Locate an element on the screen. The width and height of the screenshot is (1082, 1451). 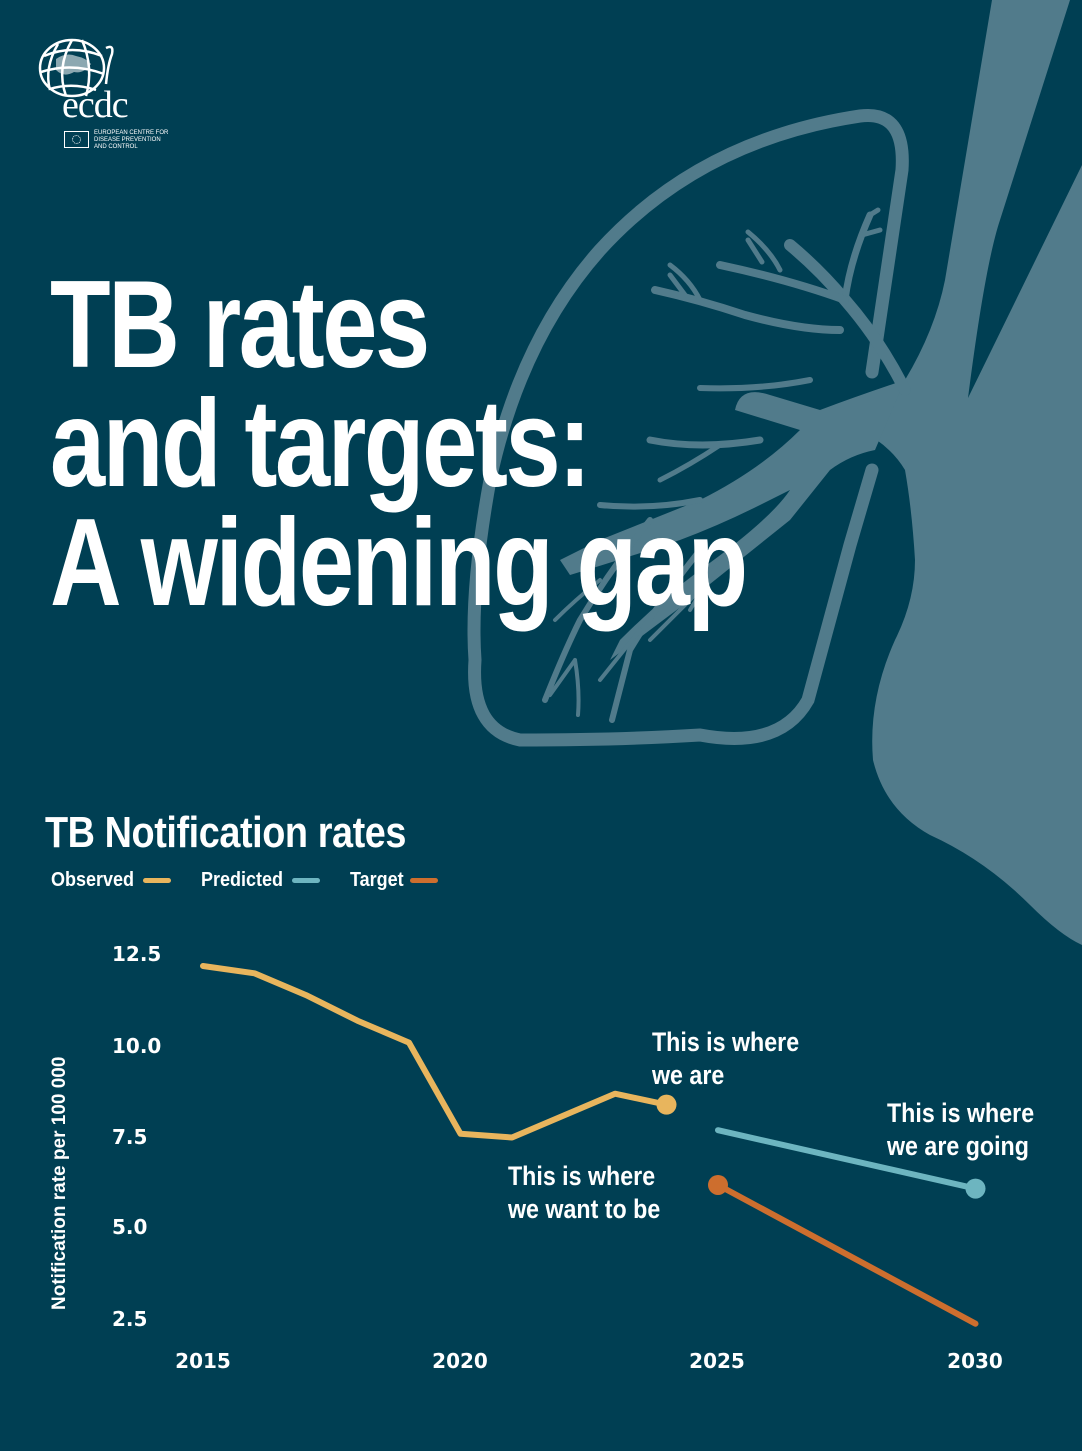
globe-icon is located at coordinates (76, 68).